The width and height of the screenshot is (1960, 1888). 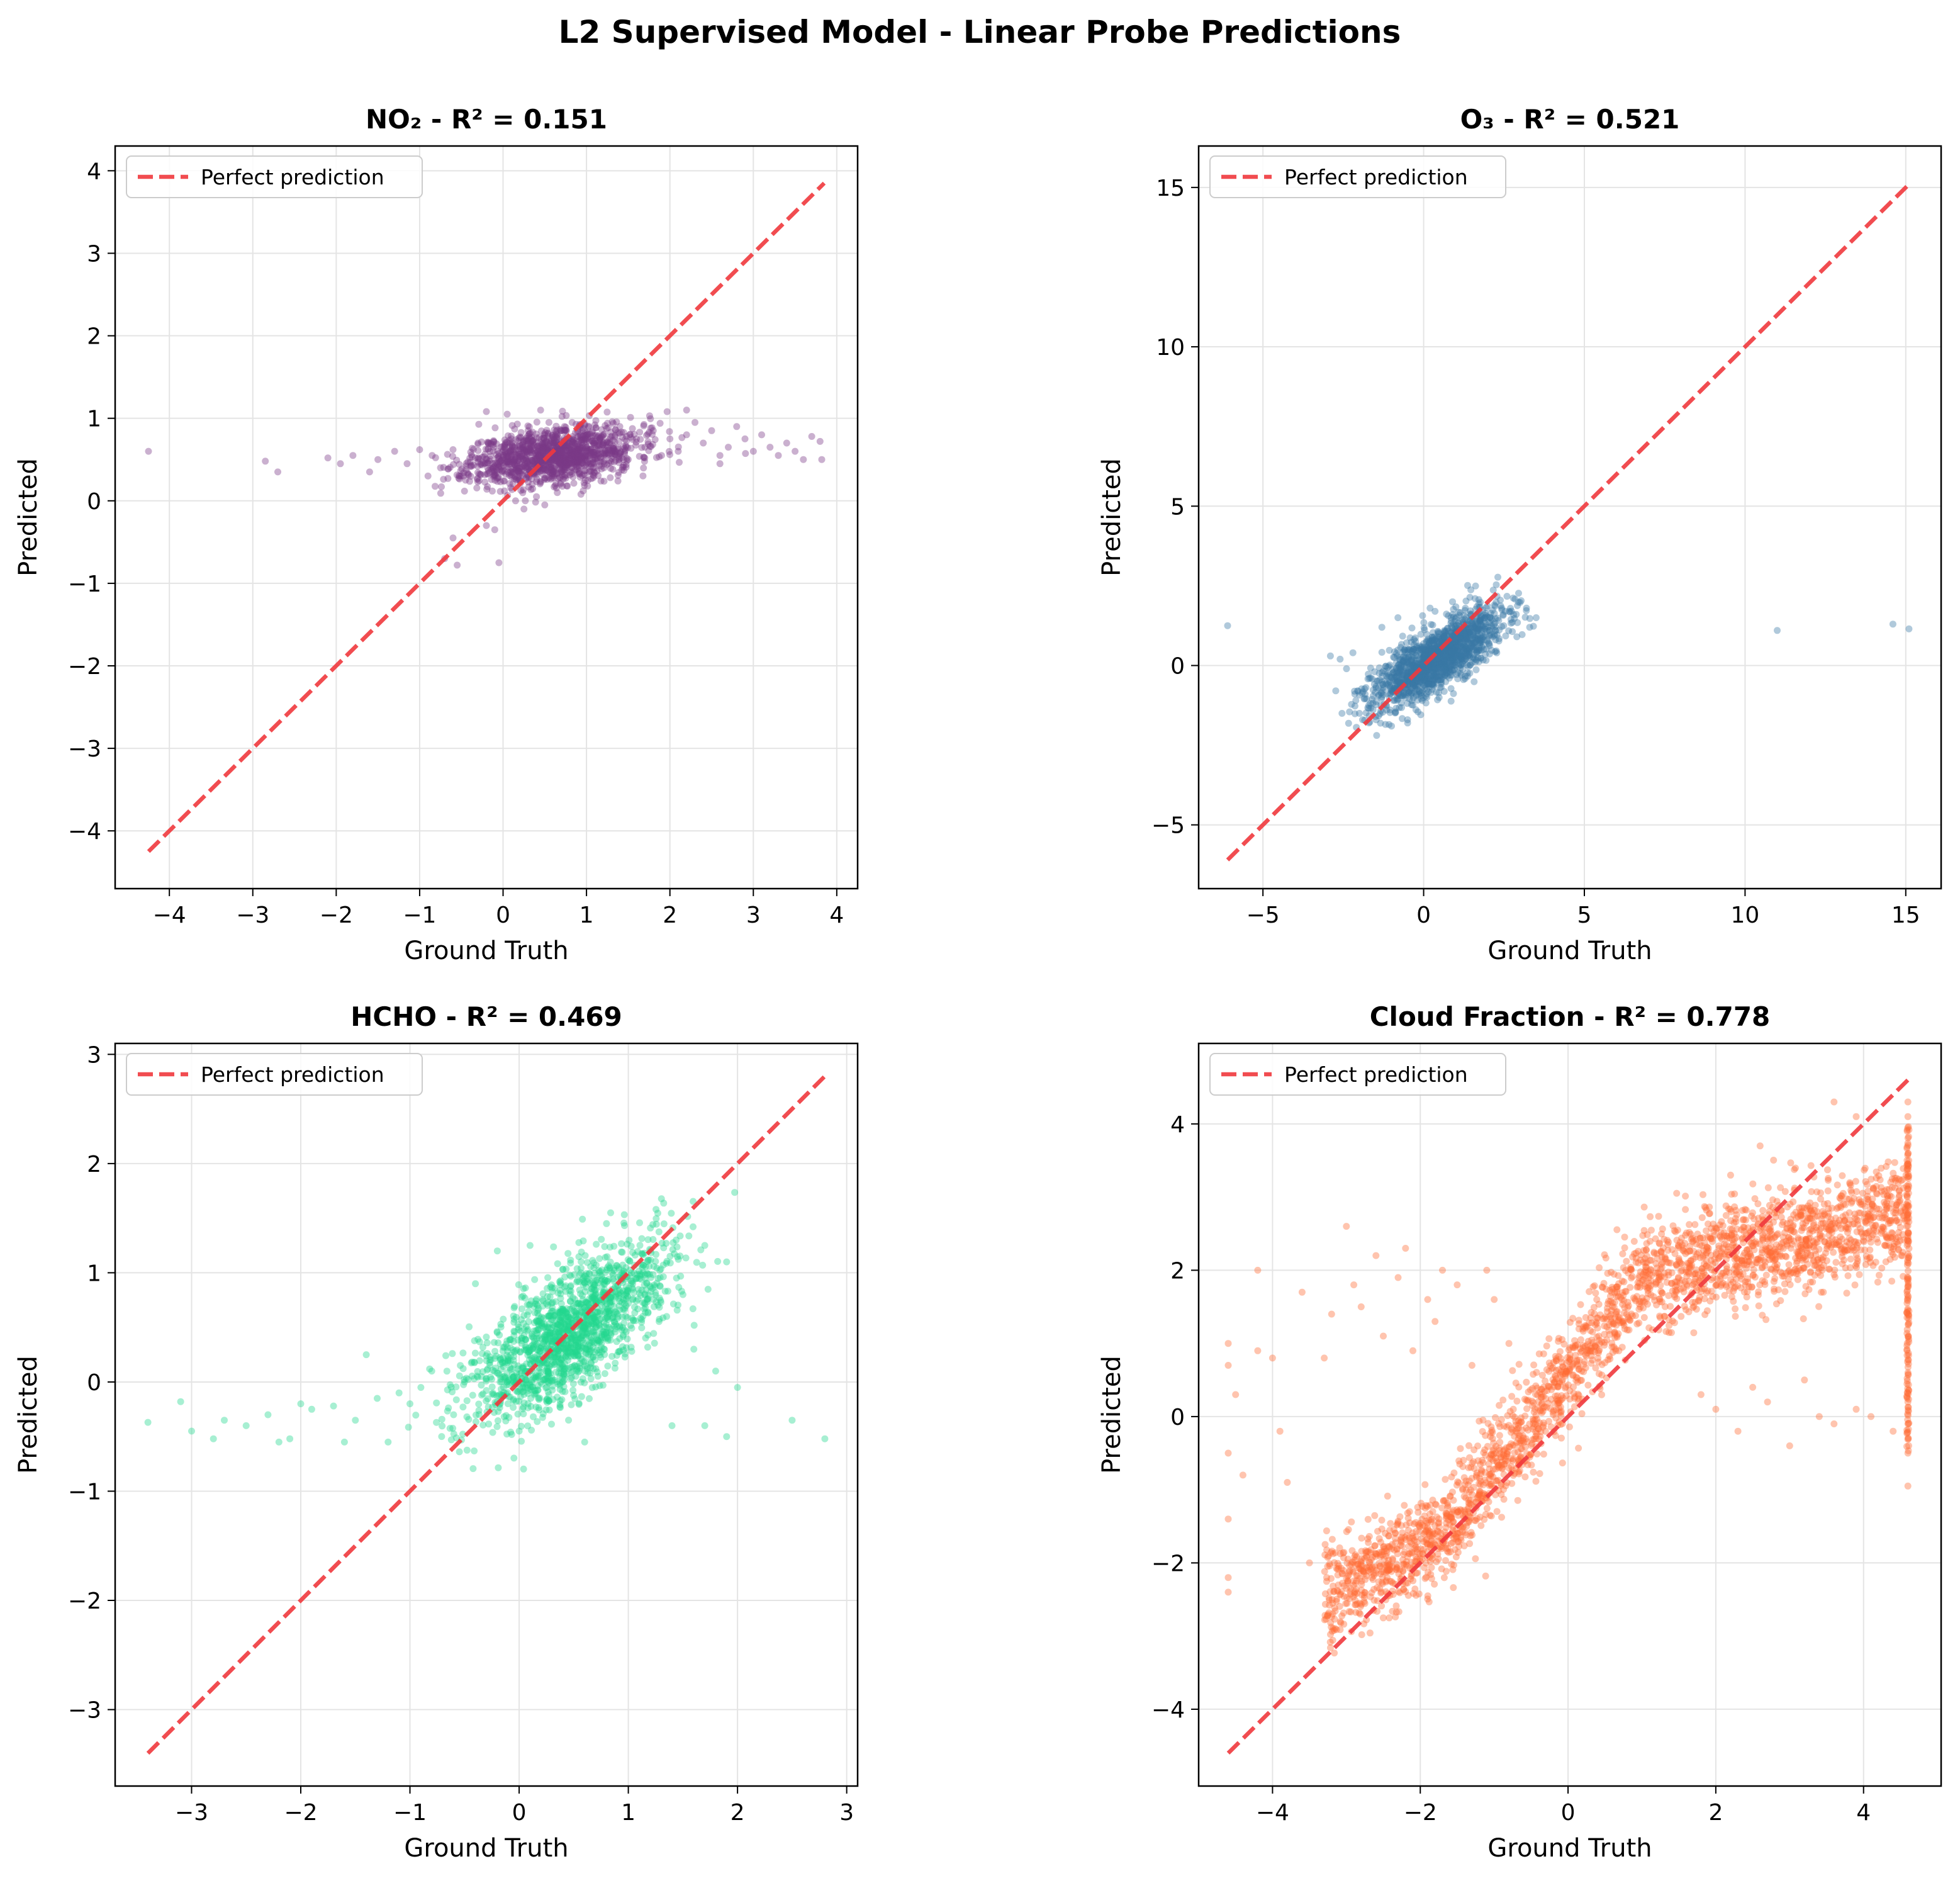 I want to click on x-axis-label: Ground Truth, so click(x=1569, y=950).